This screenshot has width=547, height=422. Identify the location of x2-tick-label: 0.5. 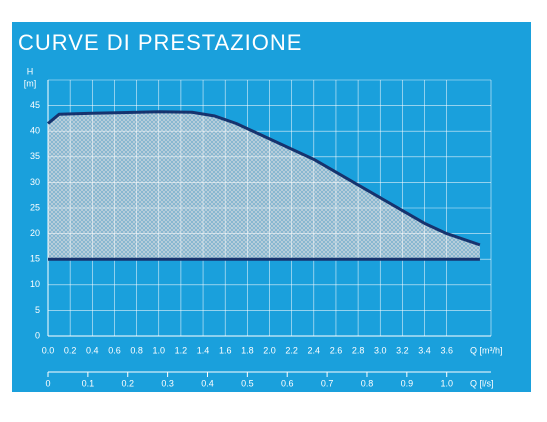
(247, 383).